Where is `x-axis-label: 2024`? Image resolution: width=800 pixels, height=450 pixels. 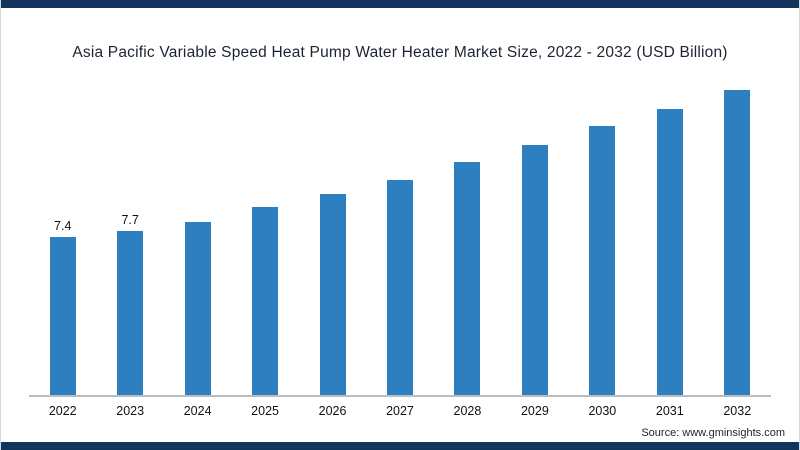 x-axis-label: 2024 is located at coordinates (197, 411).